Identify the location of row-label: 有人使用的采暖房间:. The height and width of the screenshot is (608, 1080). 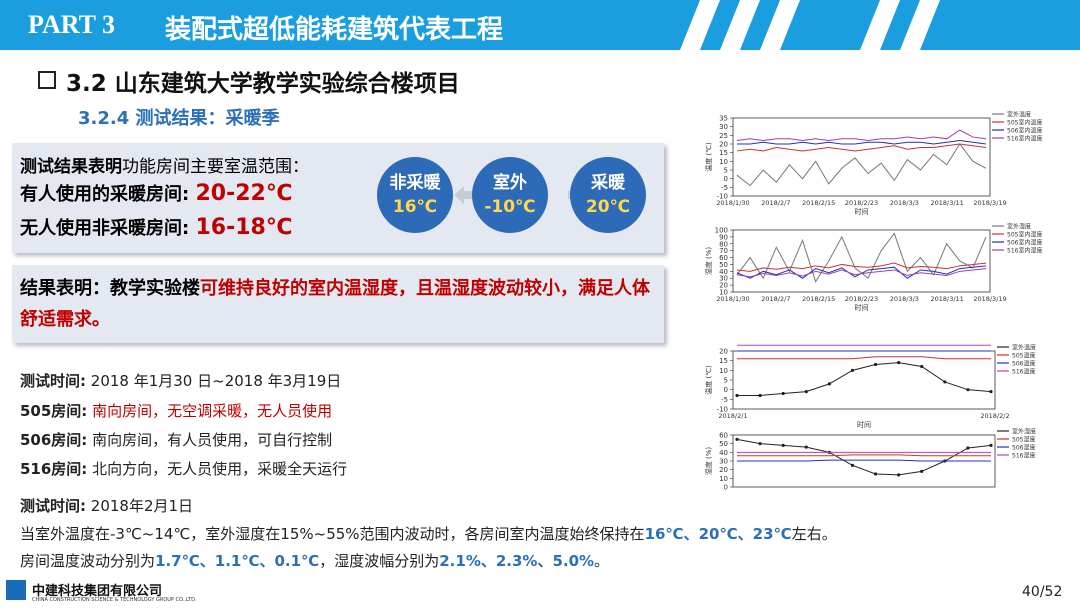
(108, 194).